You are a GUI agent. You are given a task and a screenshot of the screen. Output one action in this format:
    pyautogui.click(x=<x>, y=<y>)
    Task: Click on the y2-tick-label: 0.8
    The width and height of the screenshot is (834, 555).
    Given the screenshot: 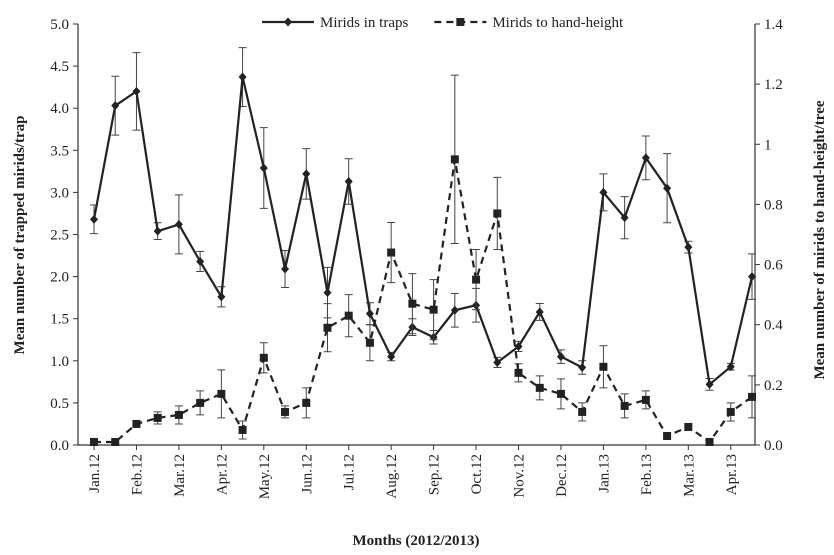 What is the action you would take?
    pyautogui.click(x=773, y=205)
    